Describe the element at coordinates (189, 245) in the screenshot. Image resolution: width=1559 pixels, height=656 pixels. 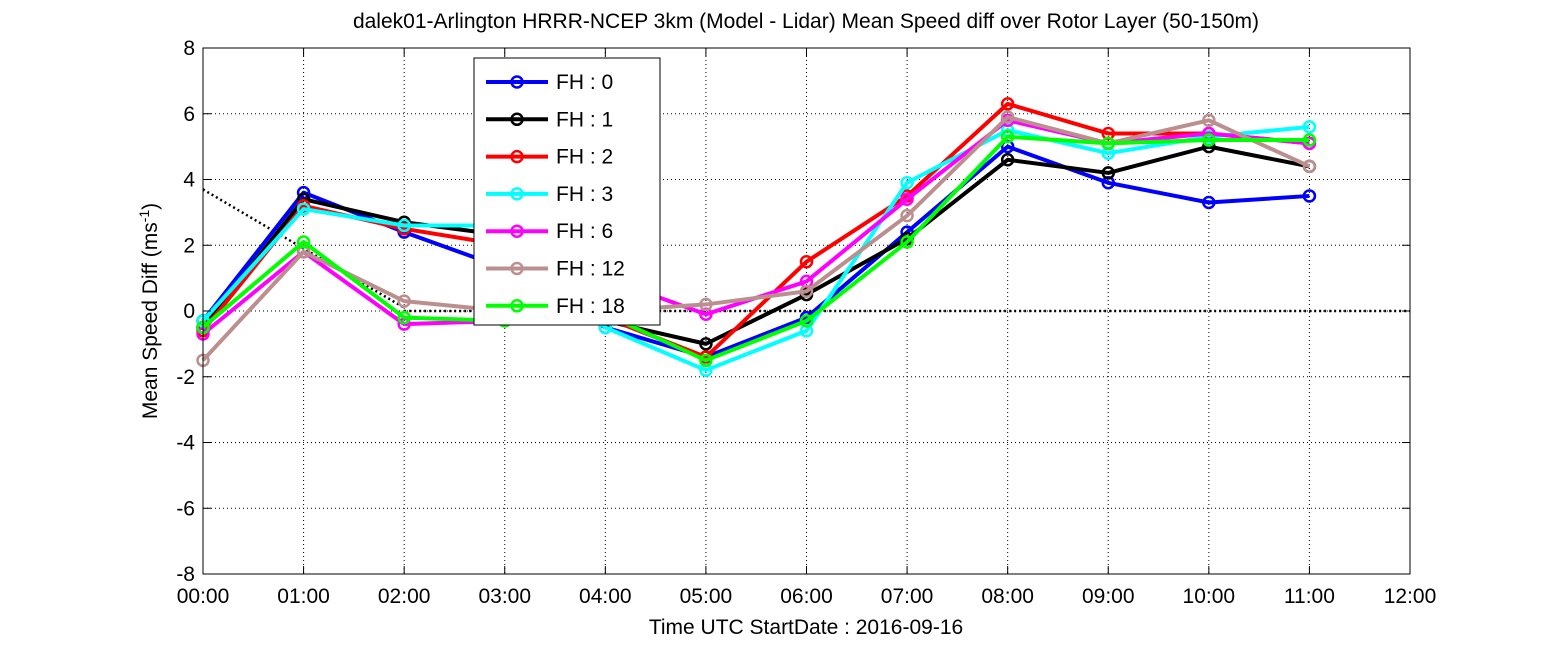
I see `y-tick-label: 2` at that location.